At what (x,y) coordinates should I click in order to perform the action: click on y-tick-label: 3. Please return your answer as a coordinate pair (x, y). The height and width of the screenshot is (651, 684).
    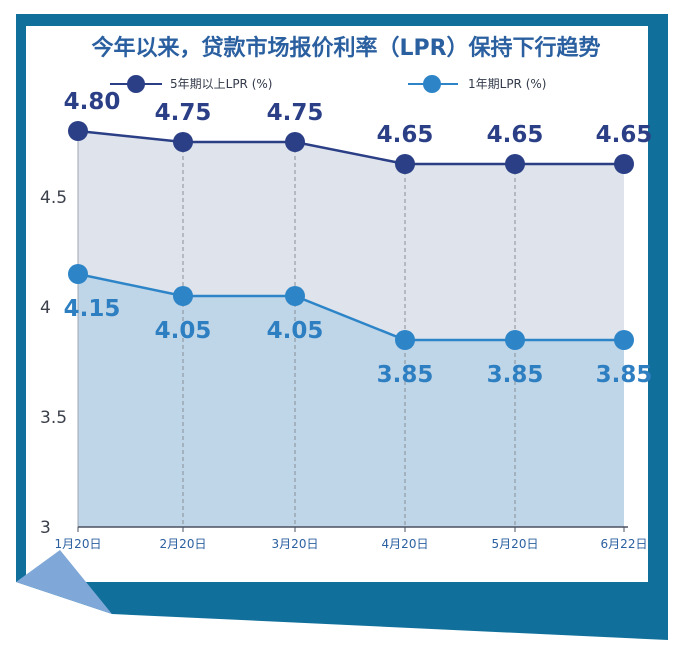
    Looking at the image, I should click on (45, 528).